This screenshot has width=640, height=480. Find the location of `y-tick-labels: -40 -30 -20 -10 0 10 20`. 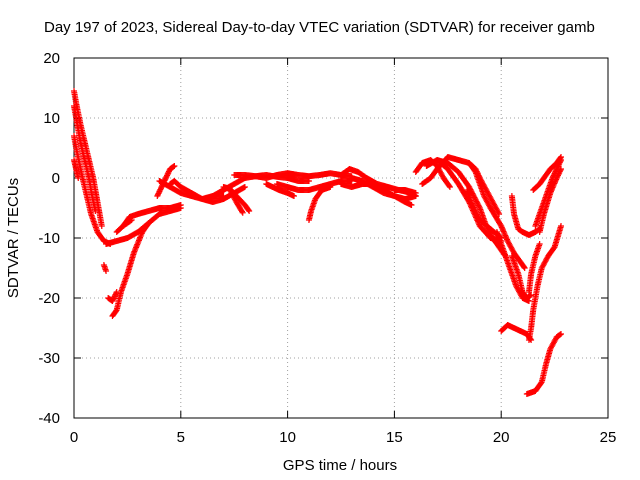

y-tick-labels: -40 -30 -20 -10 0 10 20 is located at coordinates (49, 238).